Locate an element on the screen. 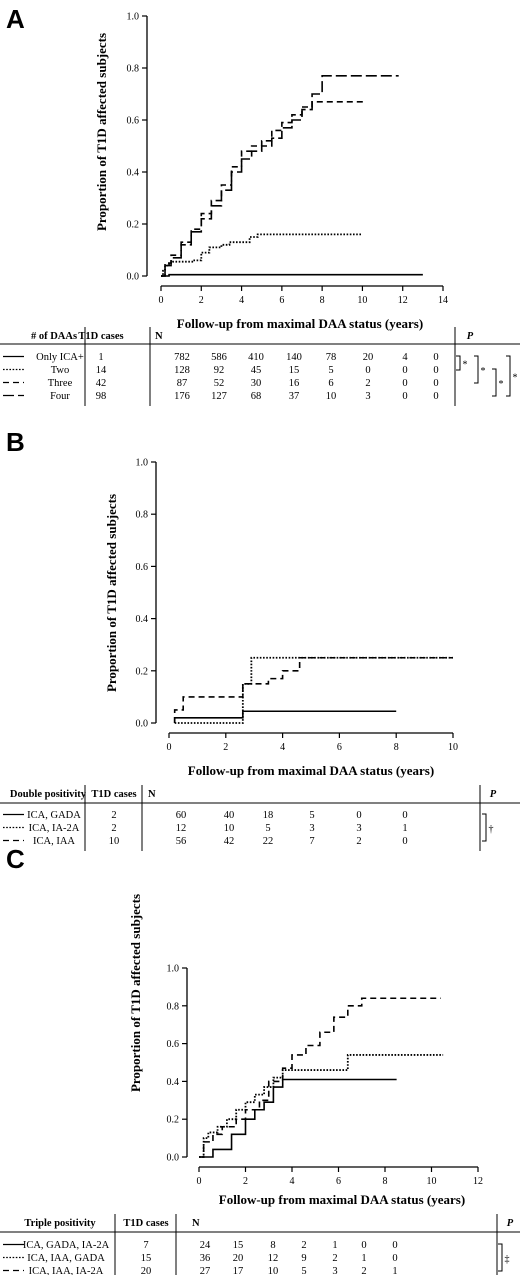 The width and height of the screenshot is (520, 1275). table-cell-n: 7 is located at coordinates (311, 841).